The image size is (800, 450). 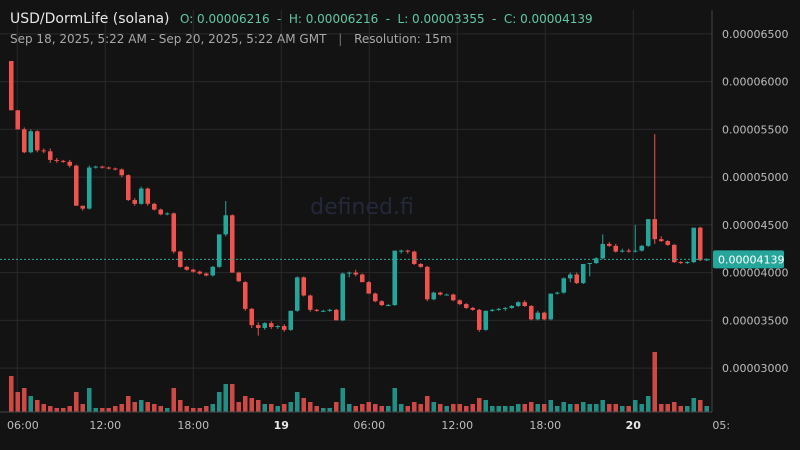 What do you see at coordinates (441, 19) in the screenshot?
I see `ohlc-low: L: 0.00003355` at bounding box center [441, 19].